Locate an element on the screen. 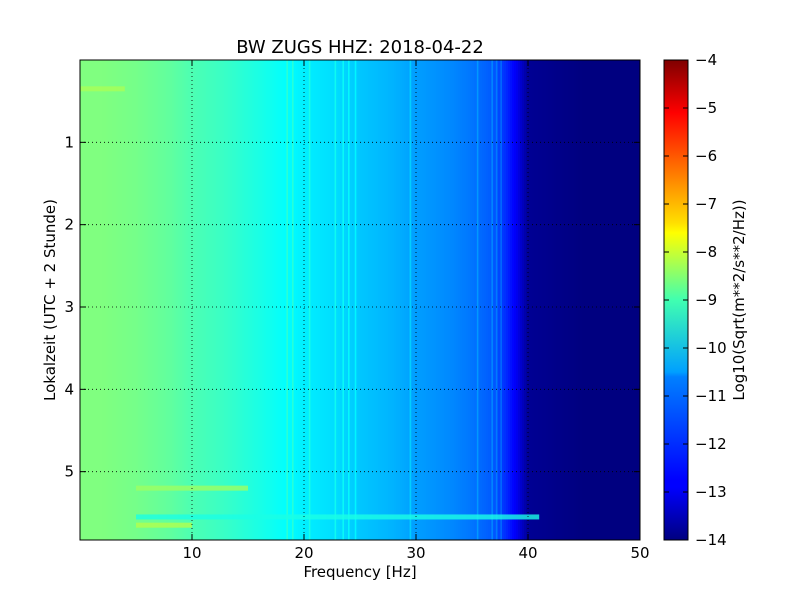  y-tick-label: 2 is located at coordinates (69, 225).